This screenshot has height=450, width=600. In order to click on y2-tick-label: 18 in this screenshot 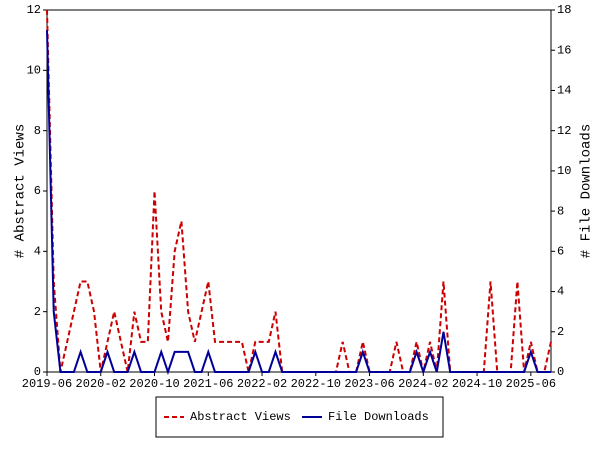, I will do `click(564, 10)`.